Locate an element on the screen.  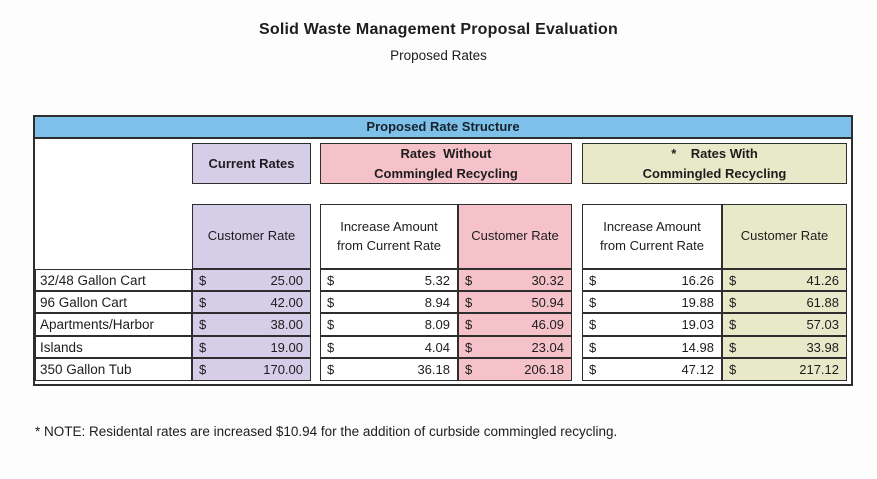
cell-increase-without: $36.18 is located at coordinates (389, 369).